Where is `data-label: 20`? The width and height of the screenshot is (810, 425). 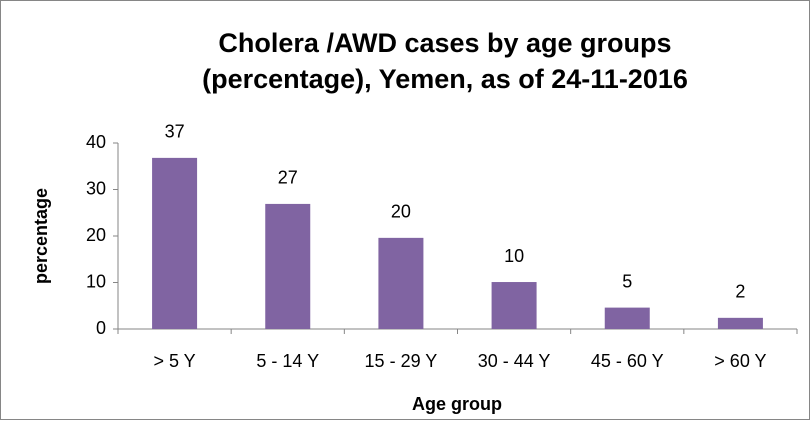
data-label: 20 is located at coordinates (401, 212).